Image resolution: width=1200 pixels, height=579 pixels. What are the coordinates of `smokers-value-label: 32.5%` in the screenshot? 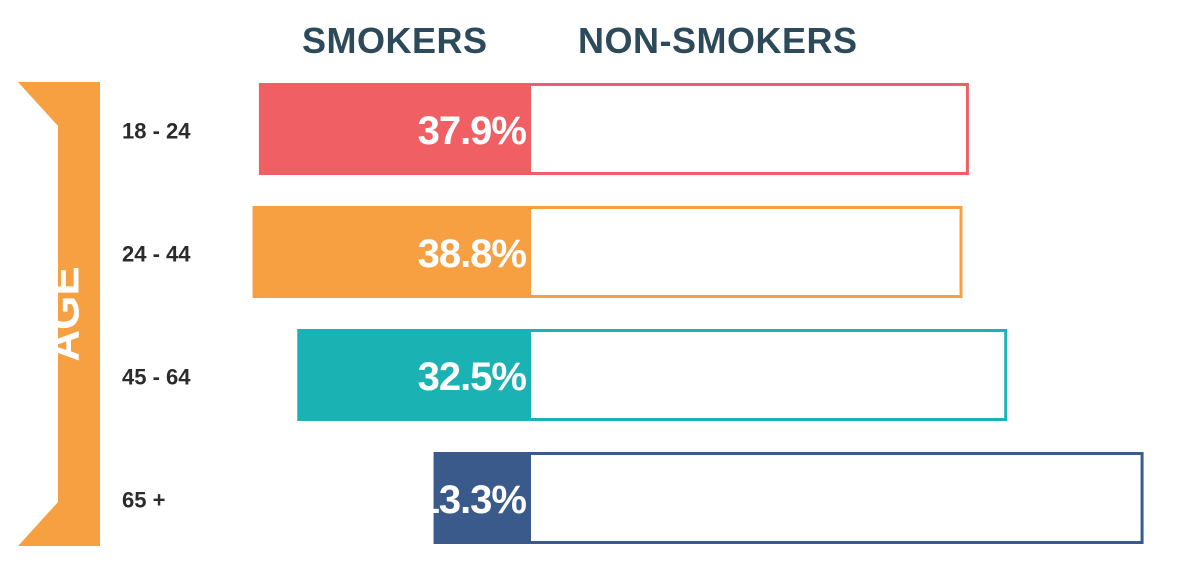 It's located at (472, 377).